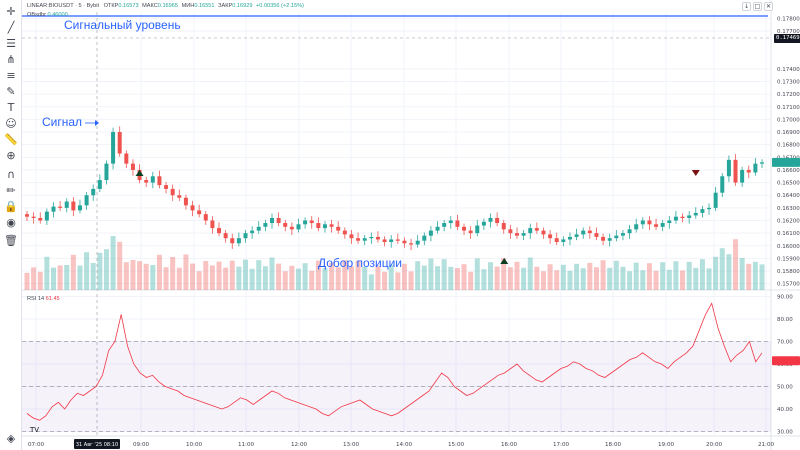 This screenshot has width=800, height=450. What do you see at coordinates (11, 43) in the screenshot?
I see `horizontal-lines-icon: ☰` at bounding box center [11, 43].